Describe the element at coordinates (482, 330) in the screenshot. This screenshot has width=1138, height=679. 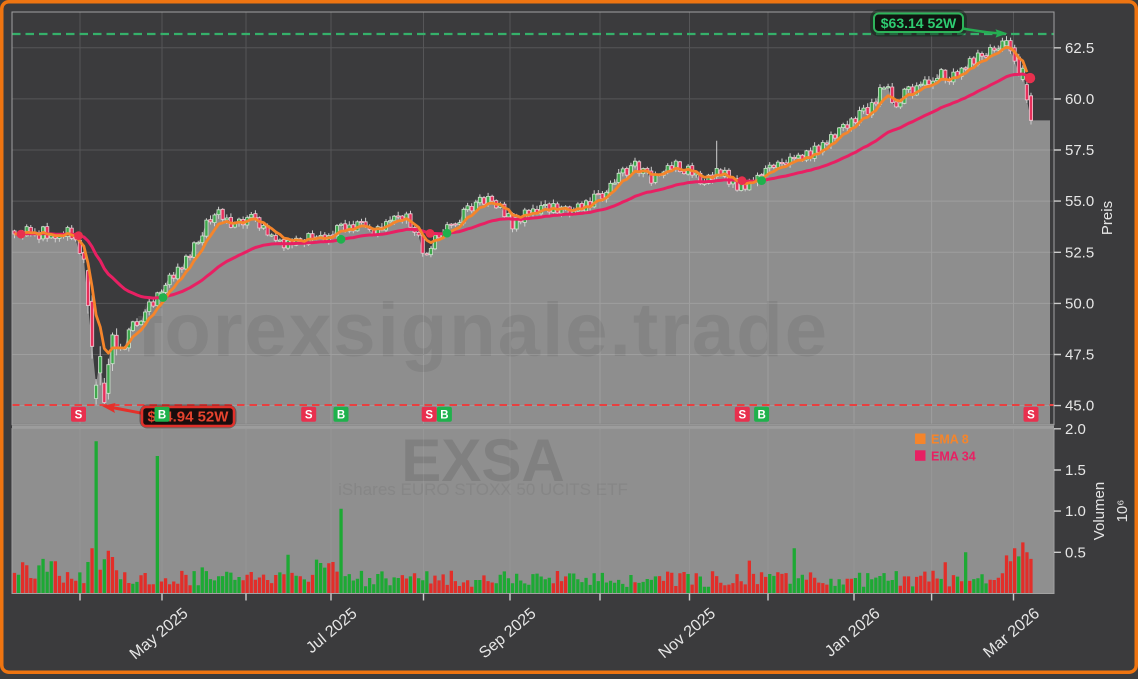
I see `svg-text: forexsignale.trade` at that location.